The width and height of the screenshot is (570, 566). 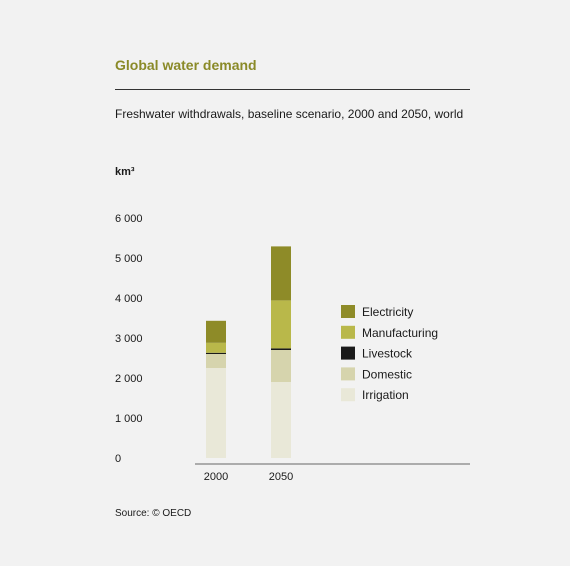 What do you see at coordinates (216, 477) in the screenshot?
I see `x-tick-label: 2000` at bounding box center [216, 477].